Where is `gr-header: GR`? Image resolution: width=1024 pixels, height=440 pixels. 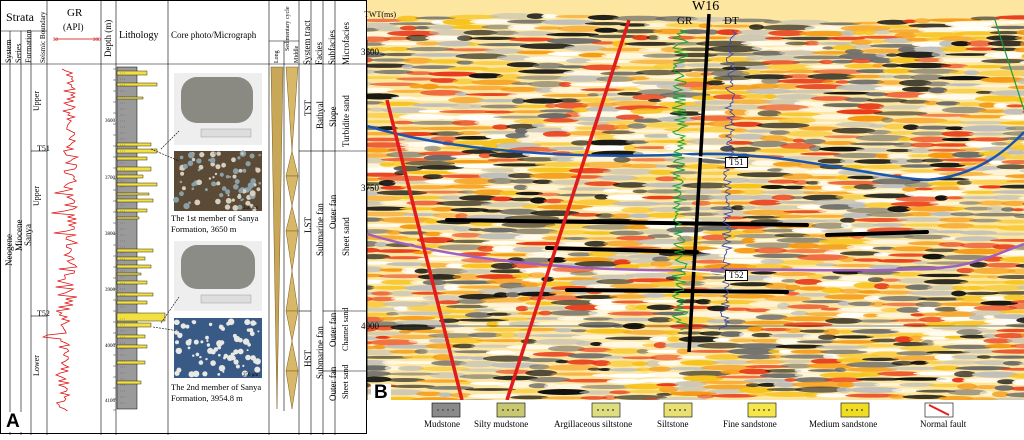
gr-header: GR is located at coordinates (74, 13).